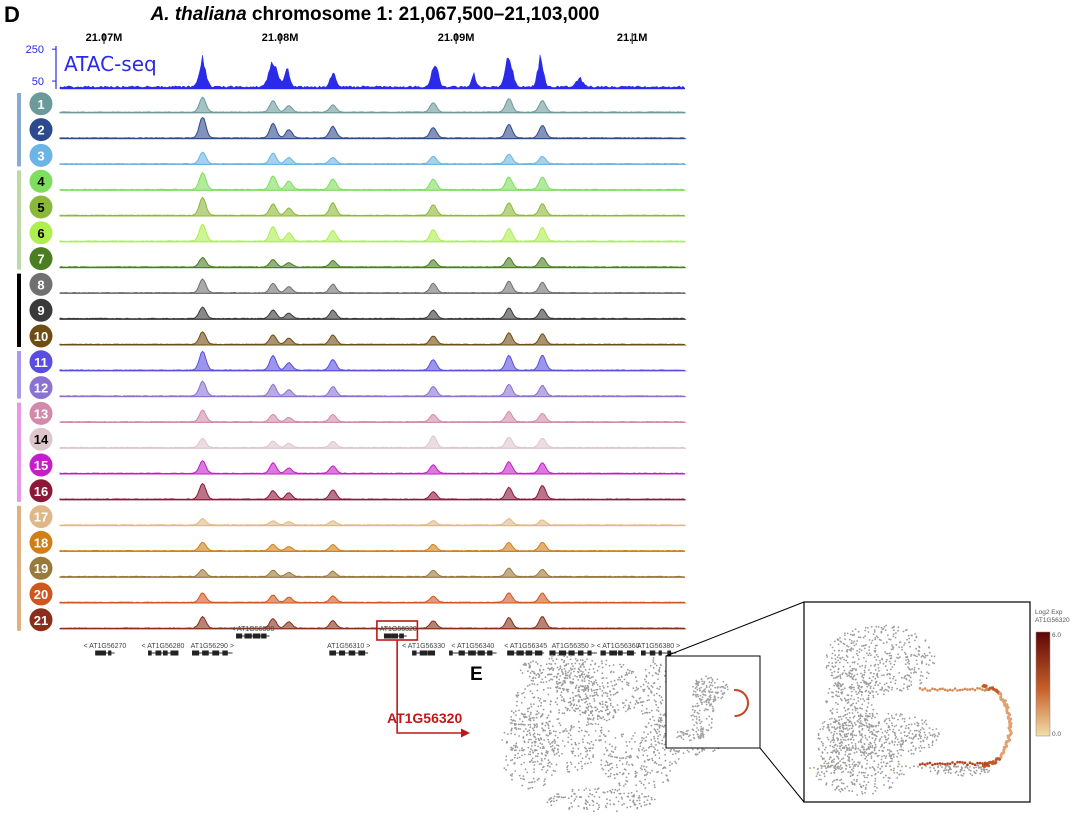 This screenshot has height=824, width=1079. I want to click on umap-zoom-stream-point, so click(962, 768).